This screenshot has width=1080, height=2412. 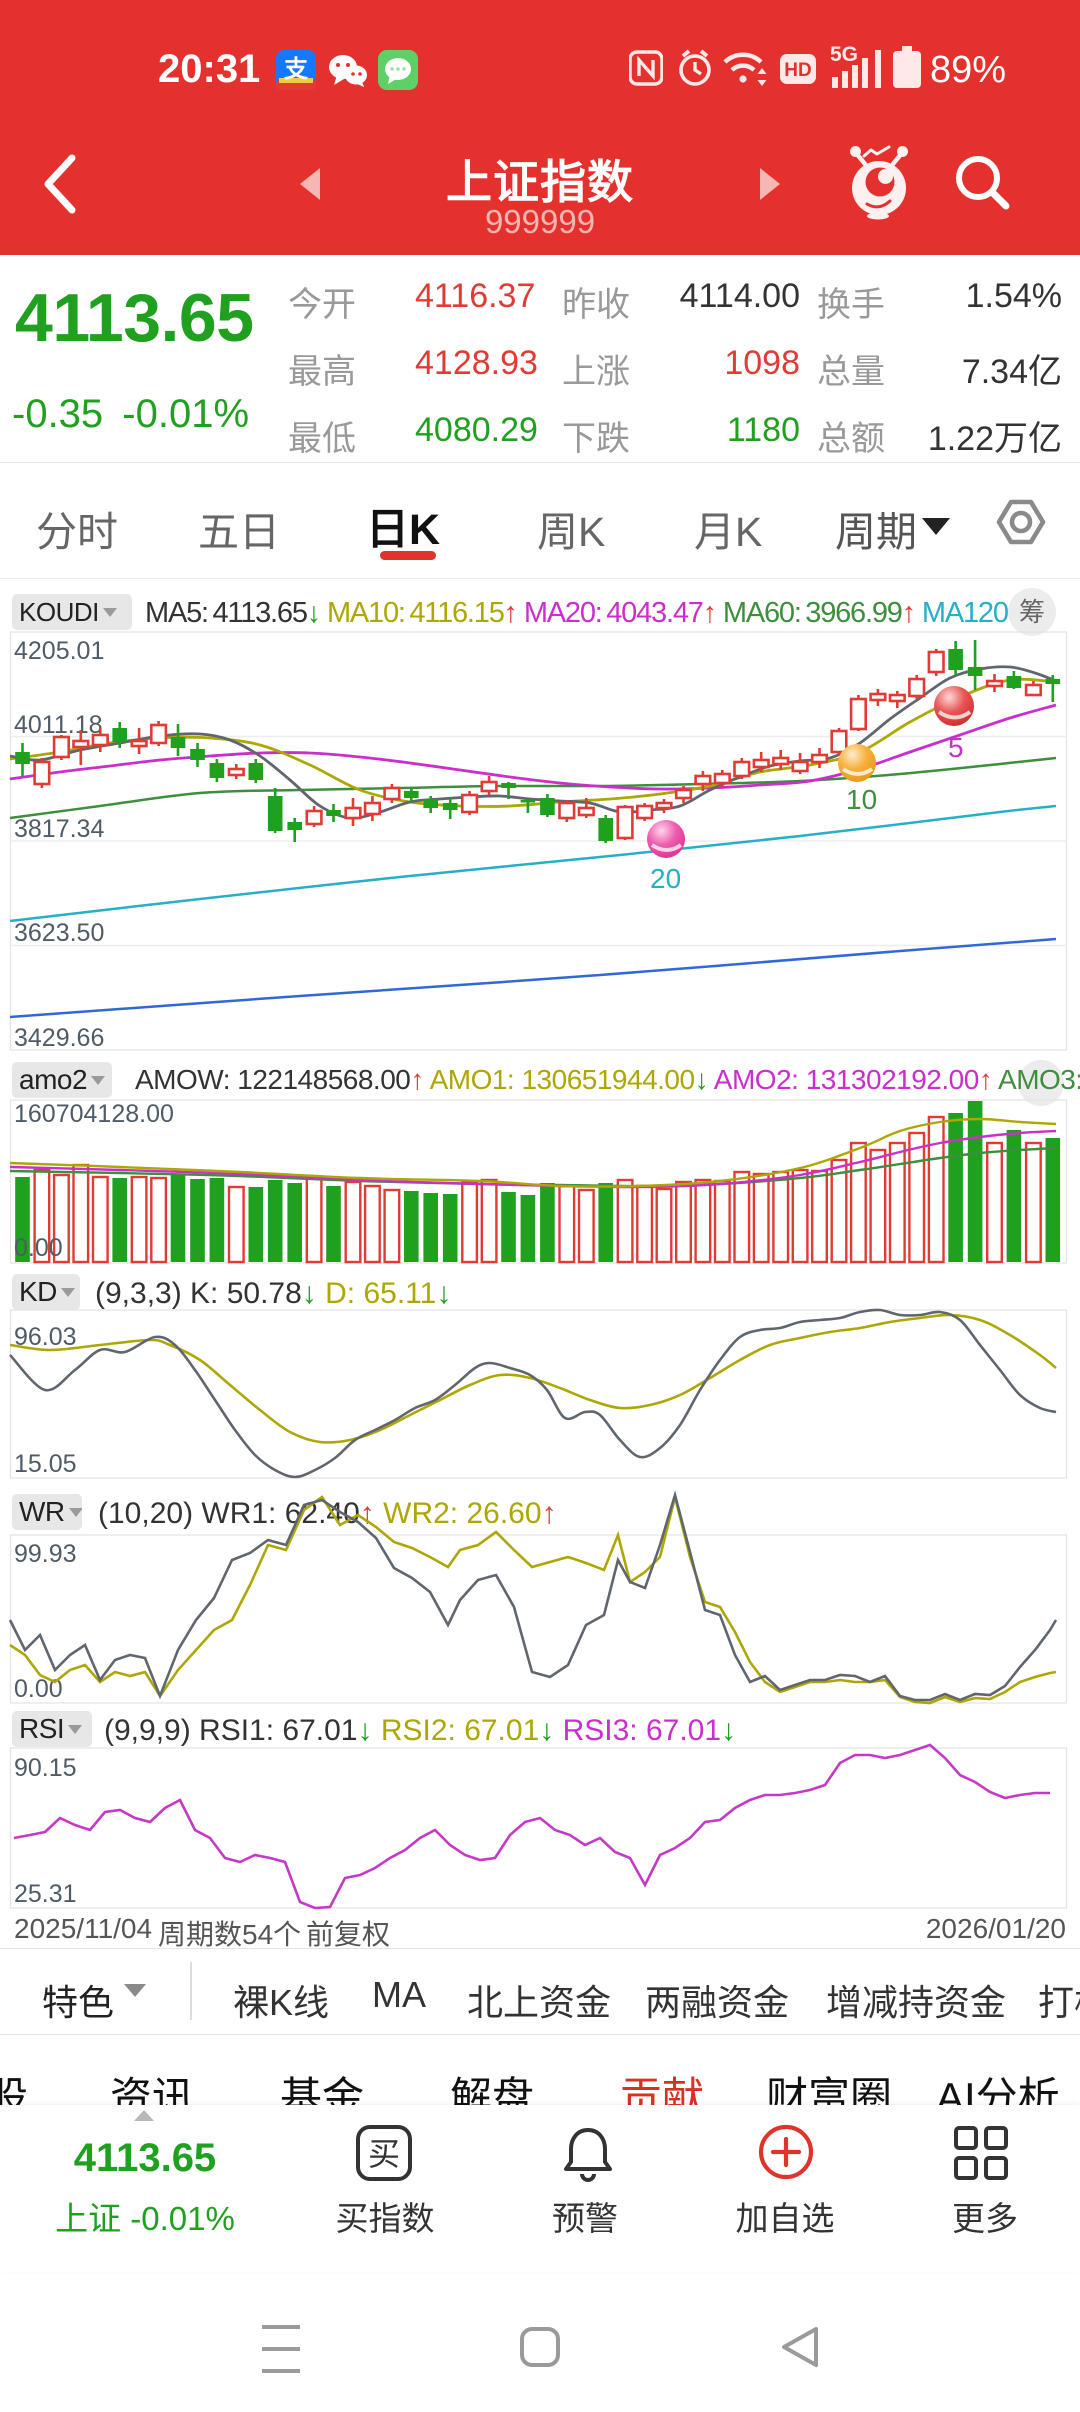 What do you see at coordinates (665, 878) in the screenshot?
I see `svg-text: 20` at bounding box center [665, 878].